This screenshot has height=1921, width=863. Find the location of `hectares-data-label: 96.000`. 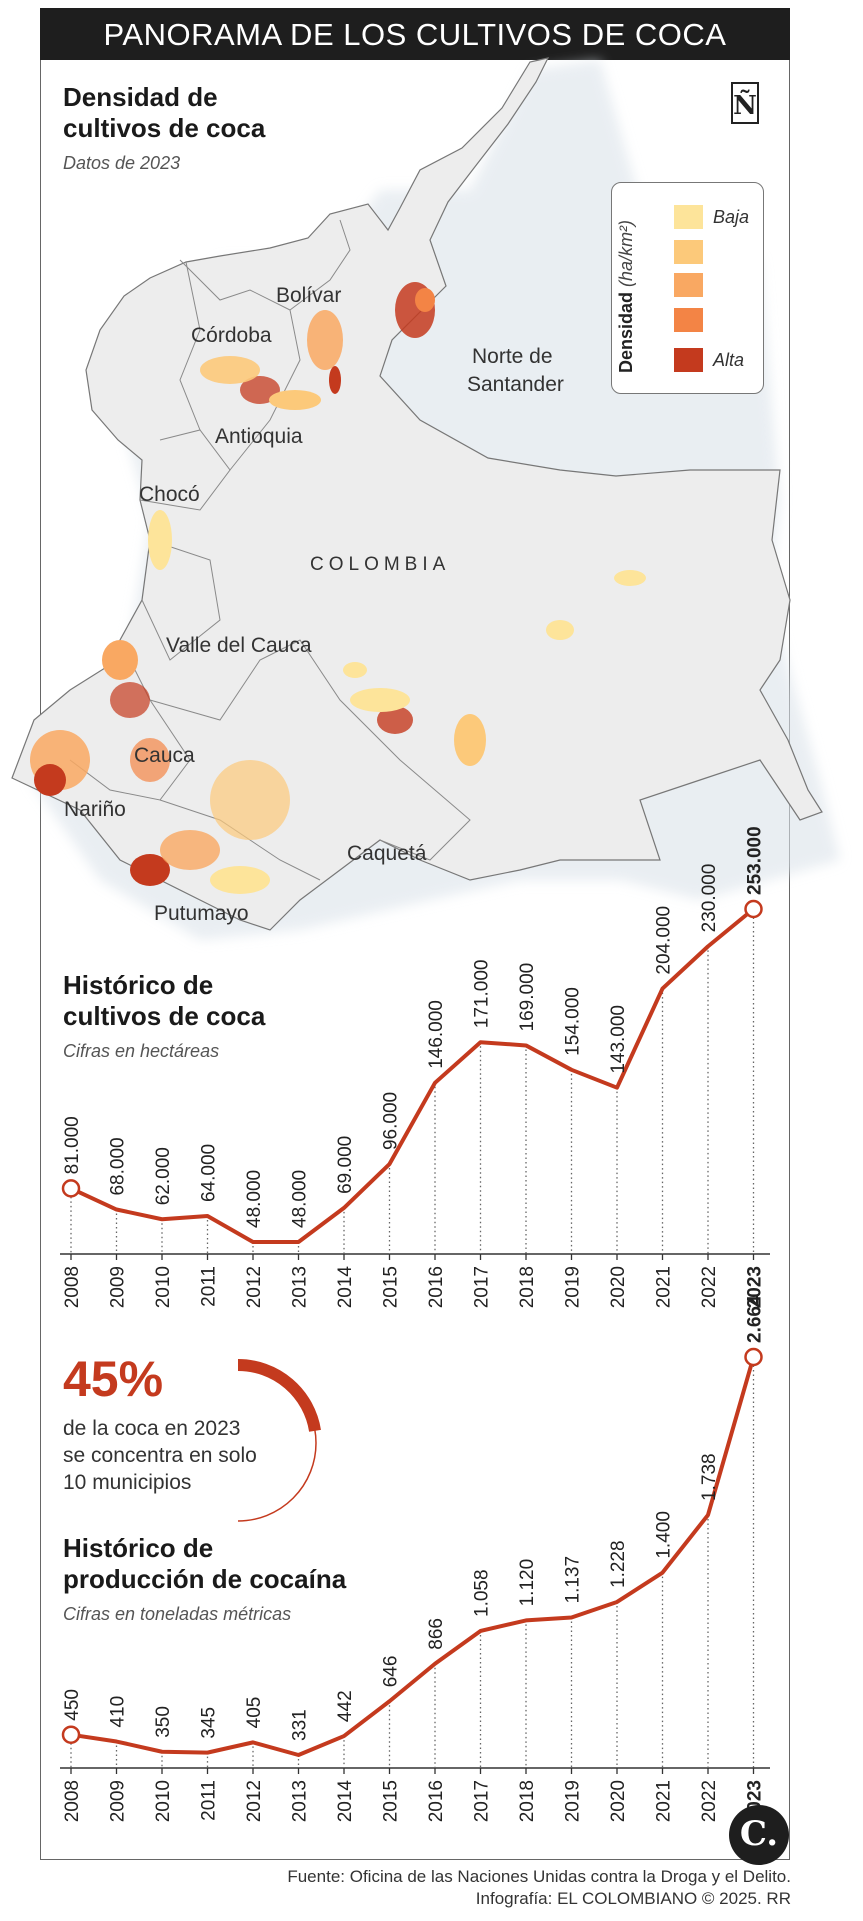

hectares-data-label: 96.000 is located at coordinates (391, 1121).